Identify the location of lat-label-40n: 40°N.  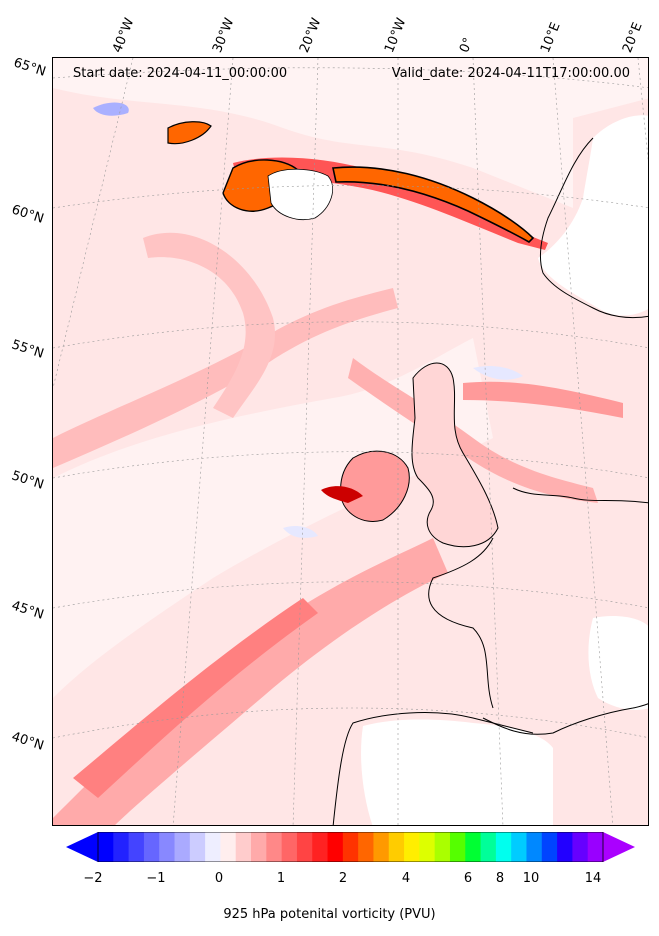
(27, 741).